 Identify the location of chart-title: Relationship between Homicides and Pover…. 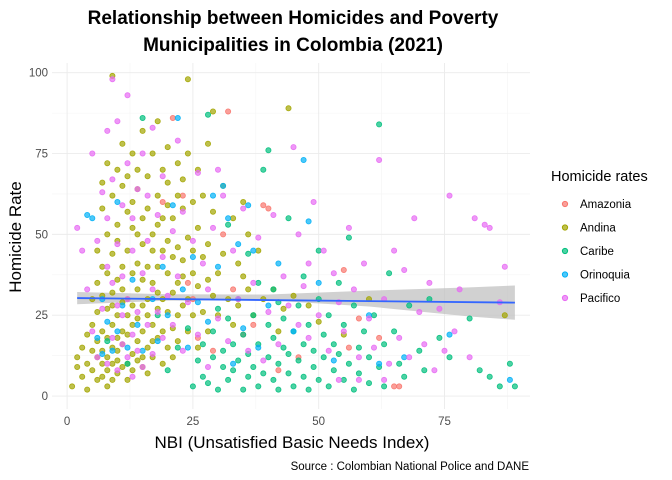
(293, 18).